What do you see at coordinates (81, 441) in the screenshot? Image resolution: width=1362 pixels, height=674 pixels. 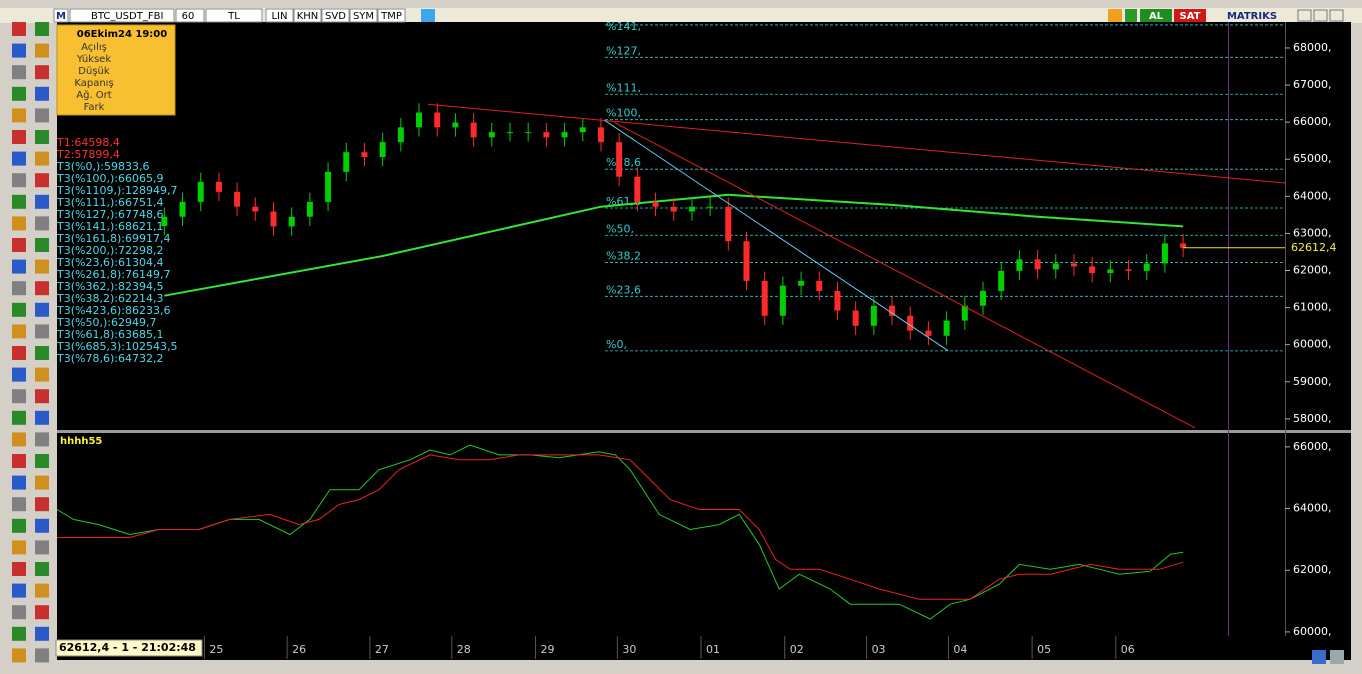 I see `indicator-title: hhhh55` at bounding box center [81, 441].